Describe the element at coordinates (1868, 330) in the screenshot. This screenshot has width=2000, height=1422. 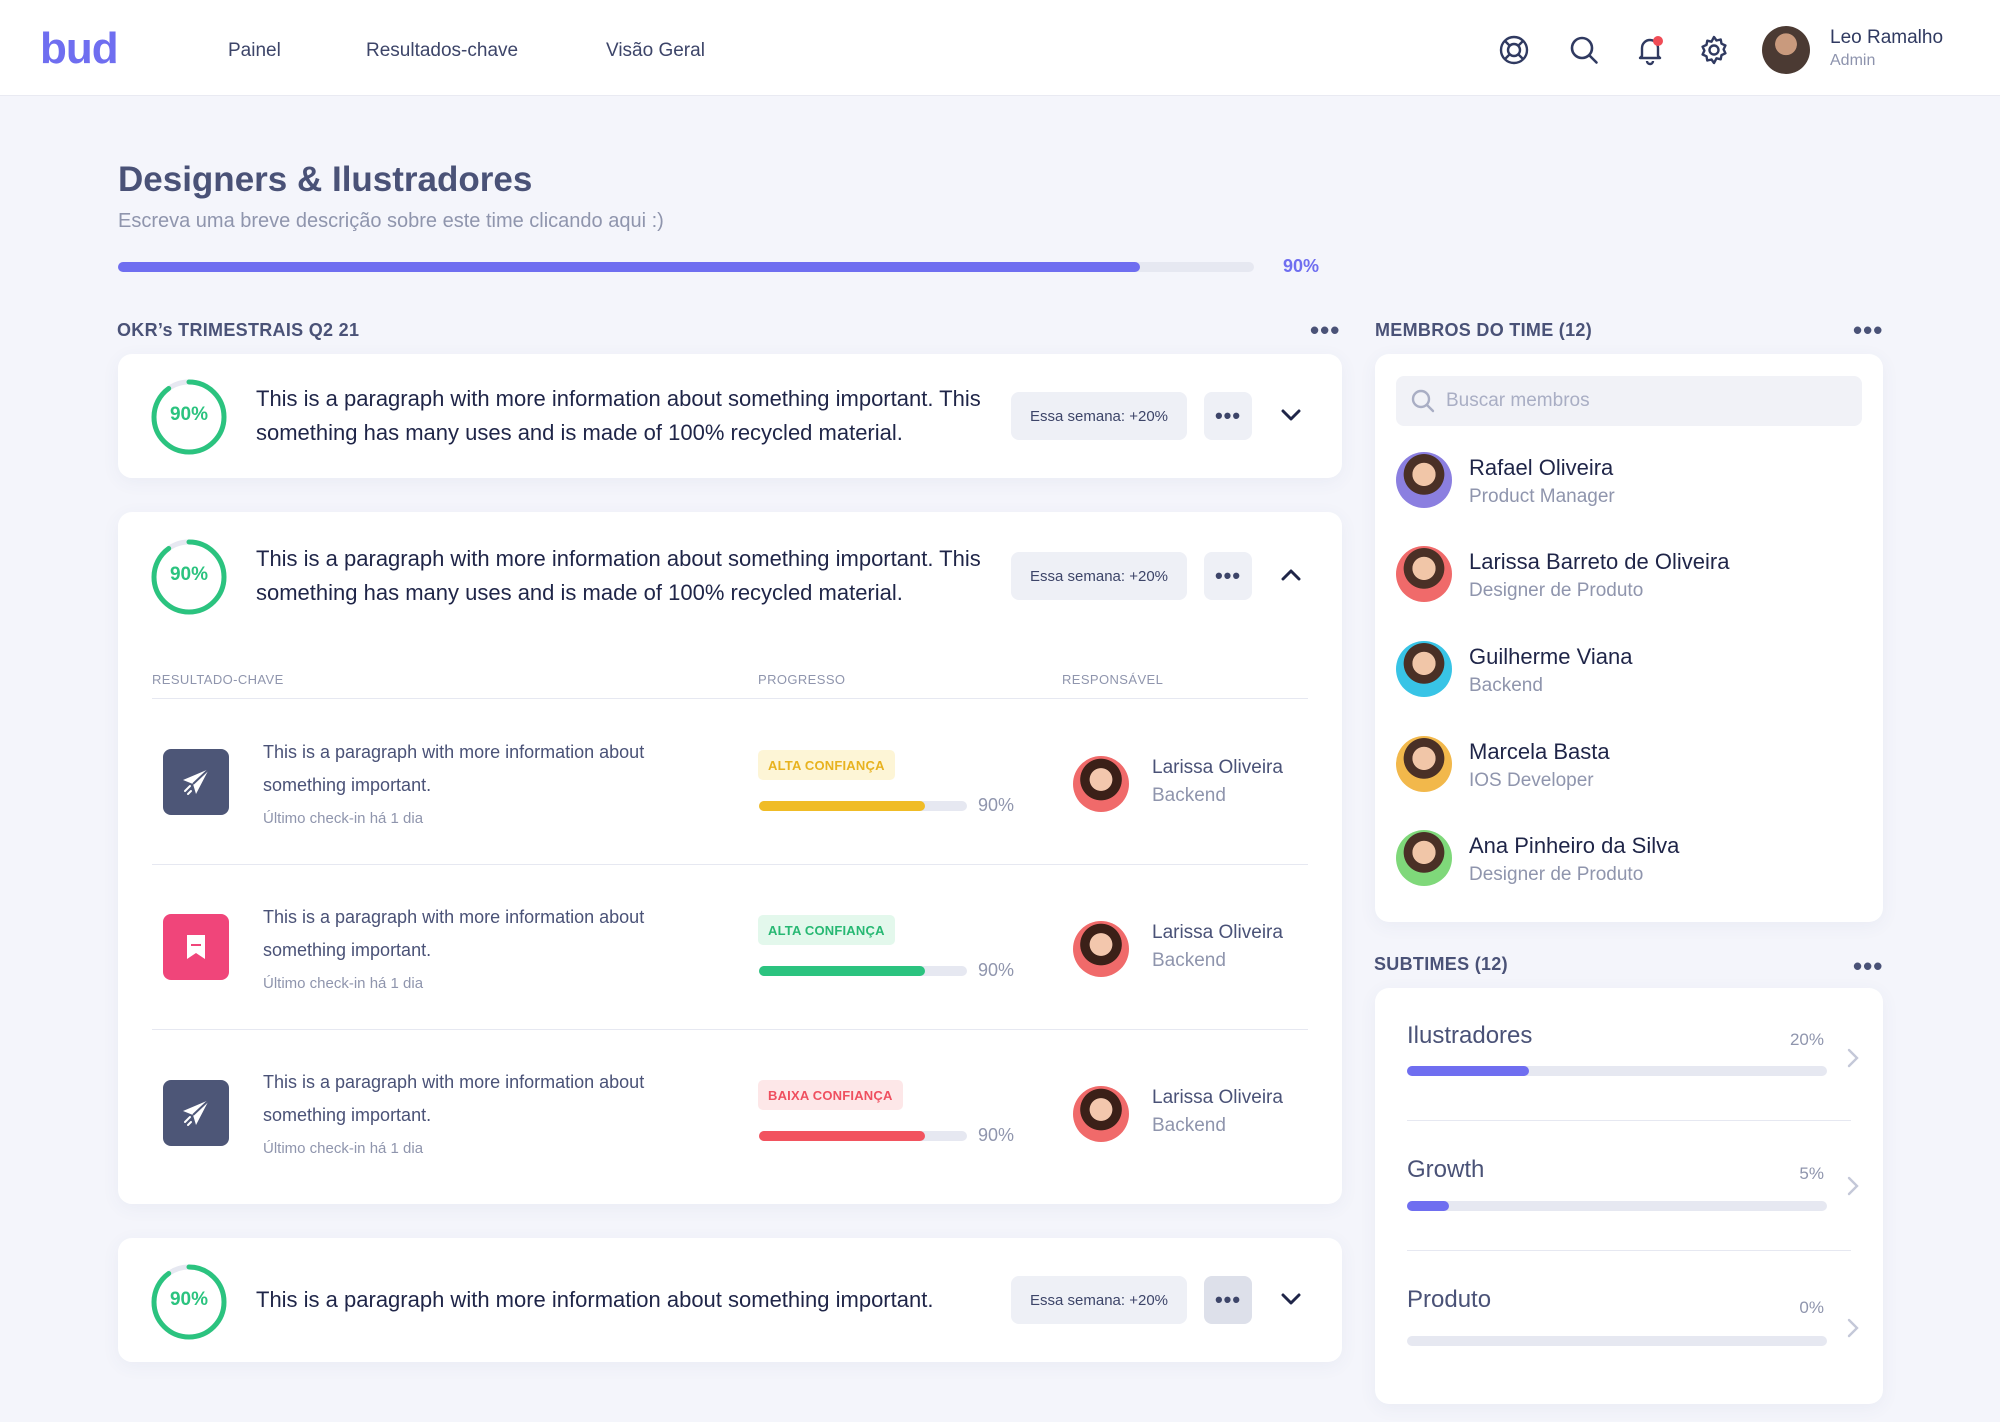
I see `members-more-icon: •••` at that location.